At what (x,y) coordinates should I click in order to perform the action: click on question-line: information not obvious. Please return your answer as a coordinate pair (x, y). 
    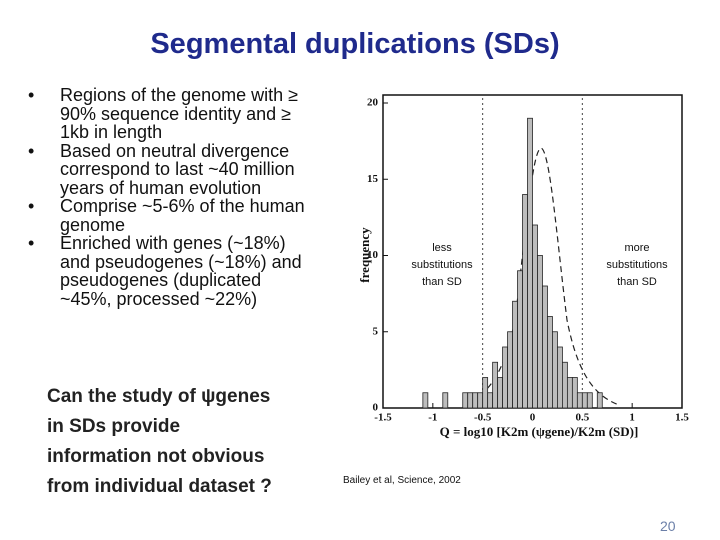
    Looking at the image, I should click on (156, 456).